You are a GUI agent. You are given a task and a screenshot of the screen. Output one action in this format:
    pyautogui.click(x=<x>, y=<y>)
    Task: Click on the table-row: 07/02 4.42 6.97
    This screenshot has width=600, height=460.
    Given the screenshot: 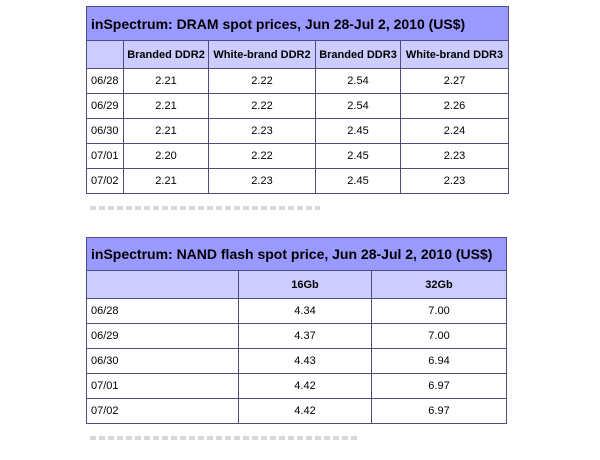 What is the action you would take?
    pyautogui.click(x=297, y=411)
    